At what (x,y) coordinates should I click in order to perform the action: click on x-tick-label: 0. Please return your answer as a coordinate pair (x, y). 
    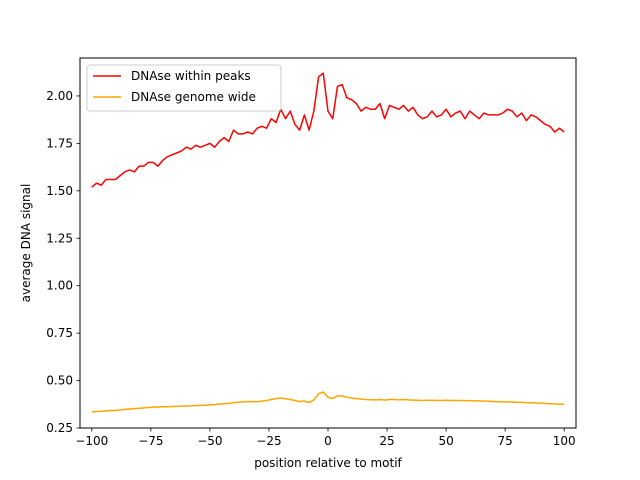
    Looking at the image, I should click on (328, 441).